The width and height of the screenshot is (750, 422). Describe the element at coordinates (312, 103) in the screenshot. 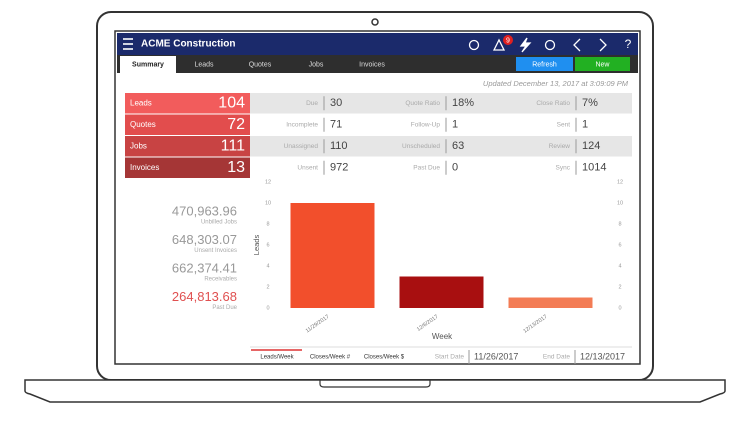

I see `metric-label: Due` at that location.